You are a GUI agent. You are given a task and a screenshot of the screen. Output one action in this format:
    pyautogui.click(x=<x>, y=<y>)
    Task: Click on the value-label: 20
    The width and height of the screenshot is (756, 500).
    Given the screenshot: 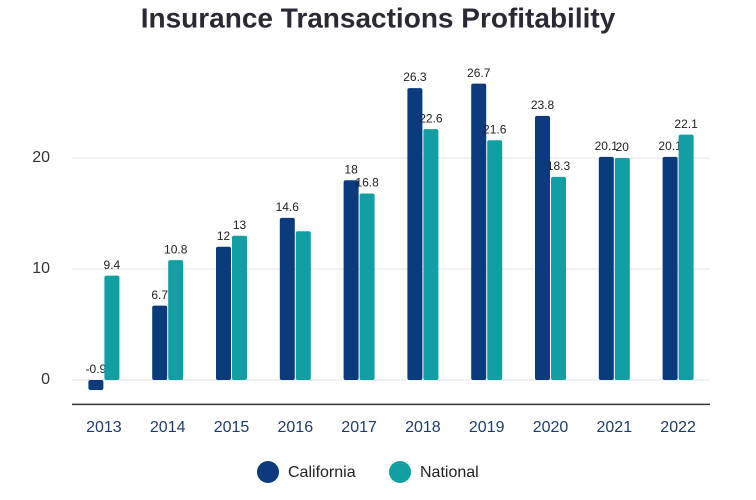 What is the action you would take?
    pyautogui.click(x=623, y=147)
    